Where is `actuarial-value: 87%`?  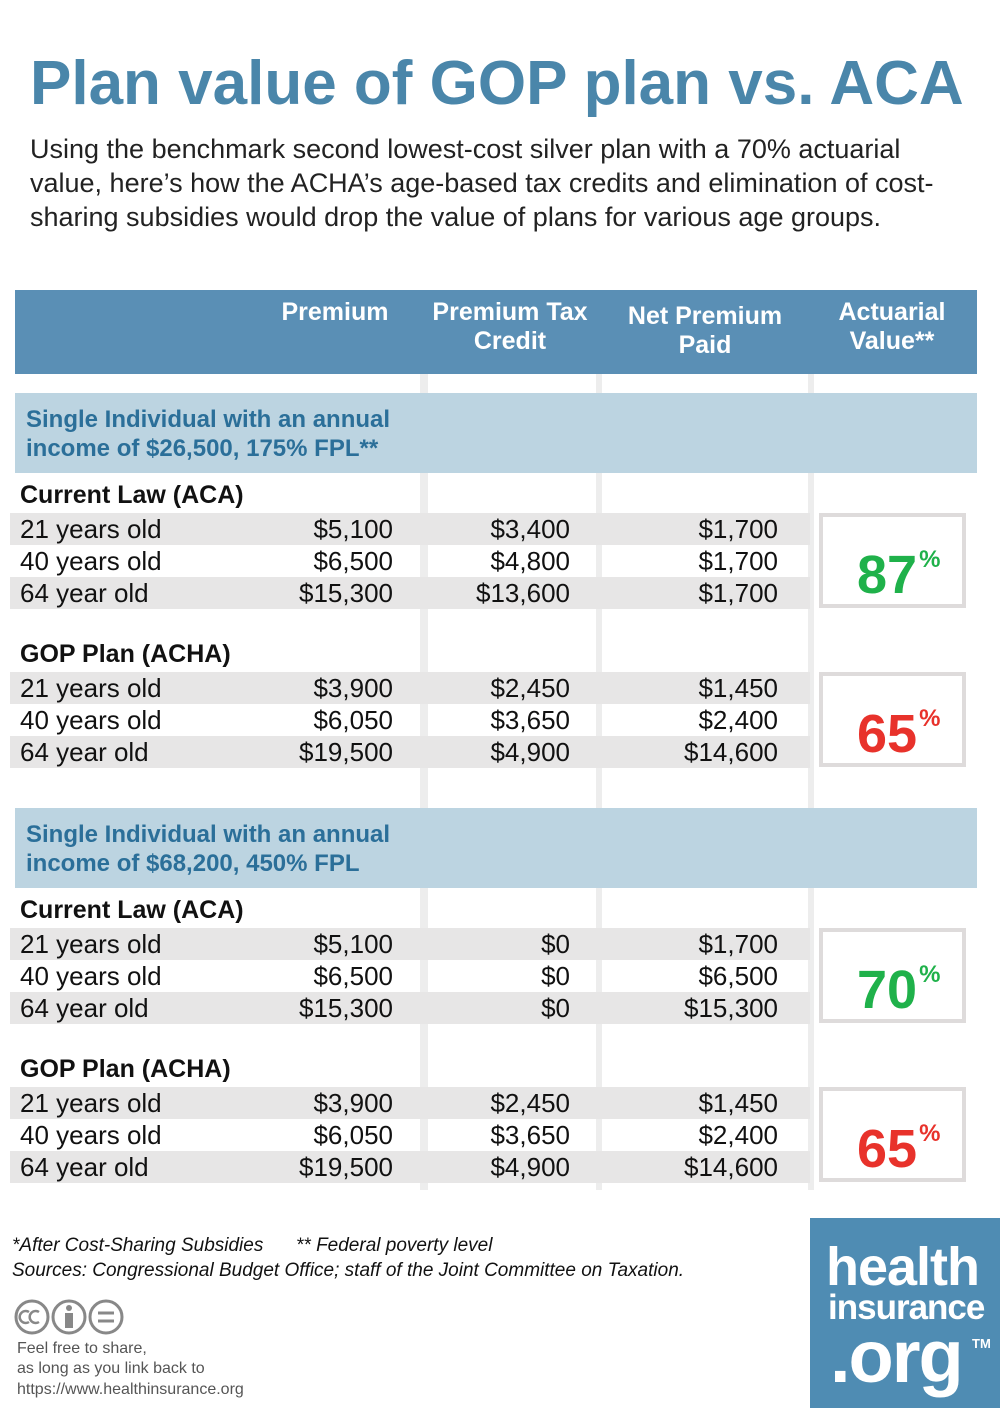 actuarial-value: 87% is located at coordinates (898, 567).